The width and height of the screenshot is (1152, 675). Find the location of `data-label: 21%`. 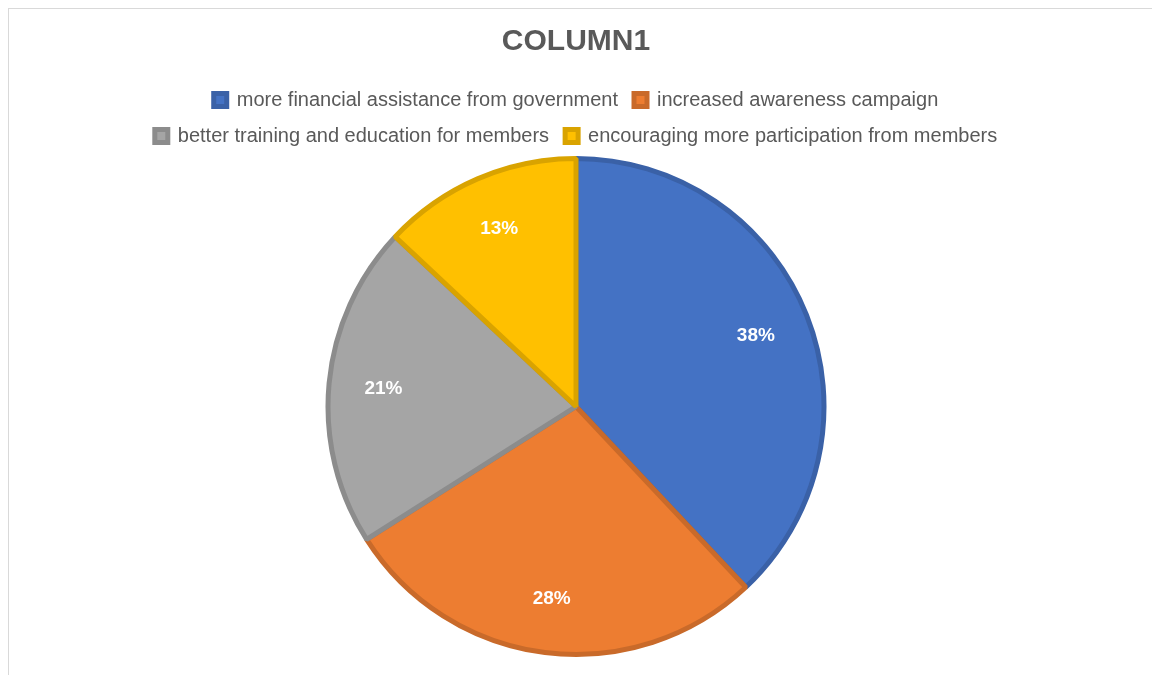

data-label: 21% is located at coordinates (383, 387).